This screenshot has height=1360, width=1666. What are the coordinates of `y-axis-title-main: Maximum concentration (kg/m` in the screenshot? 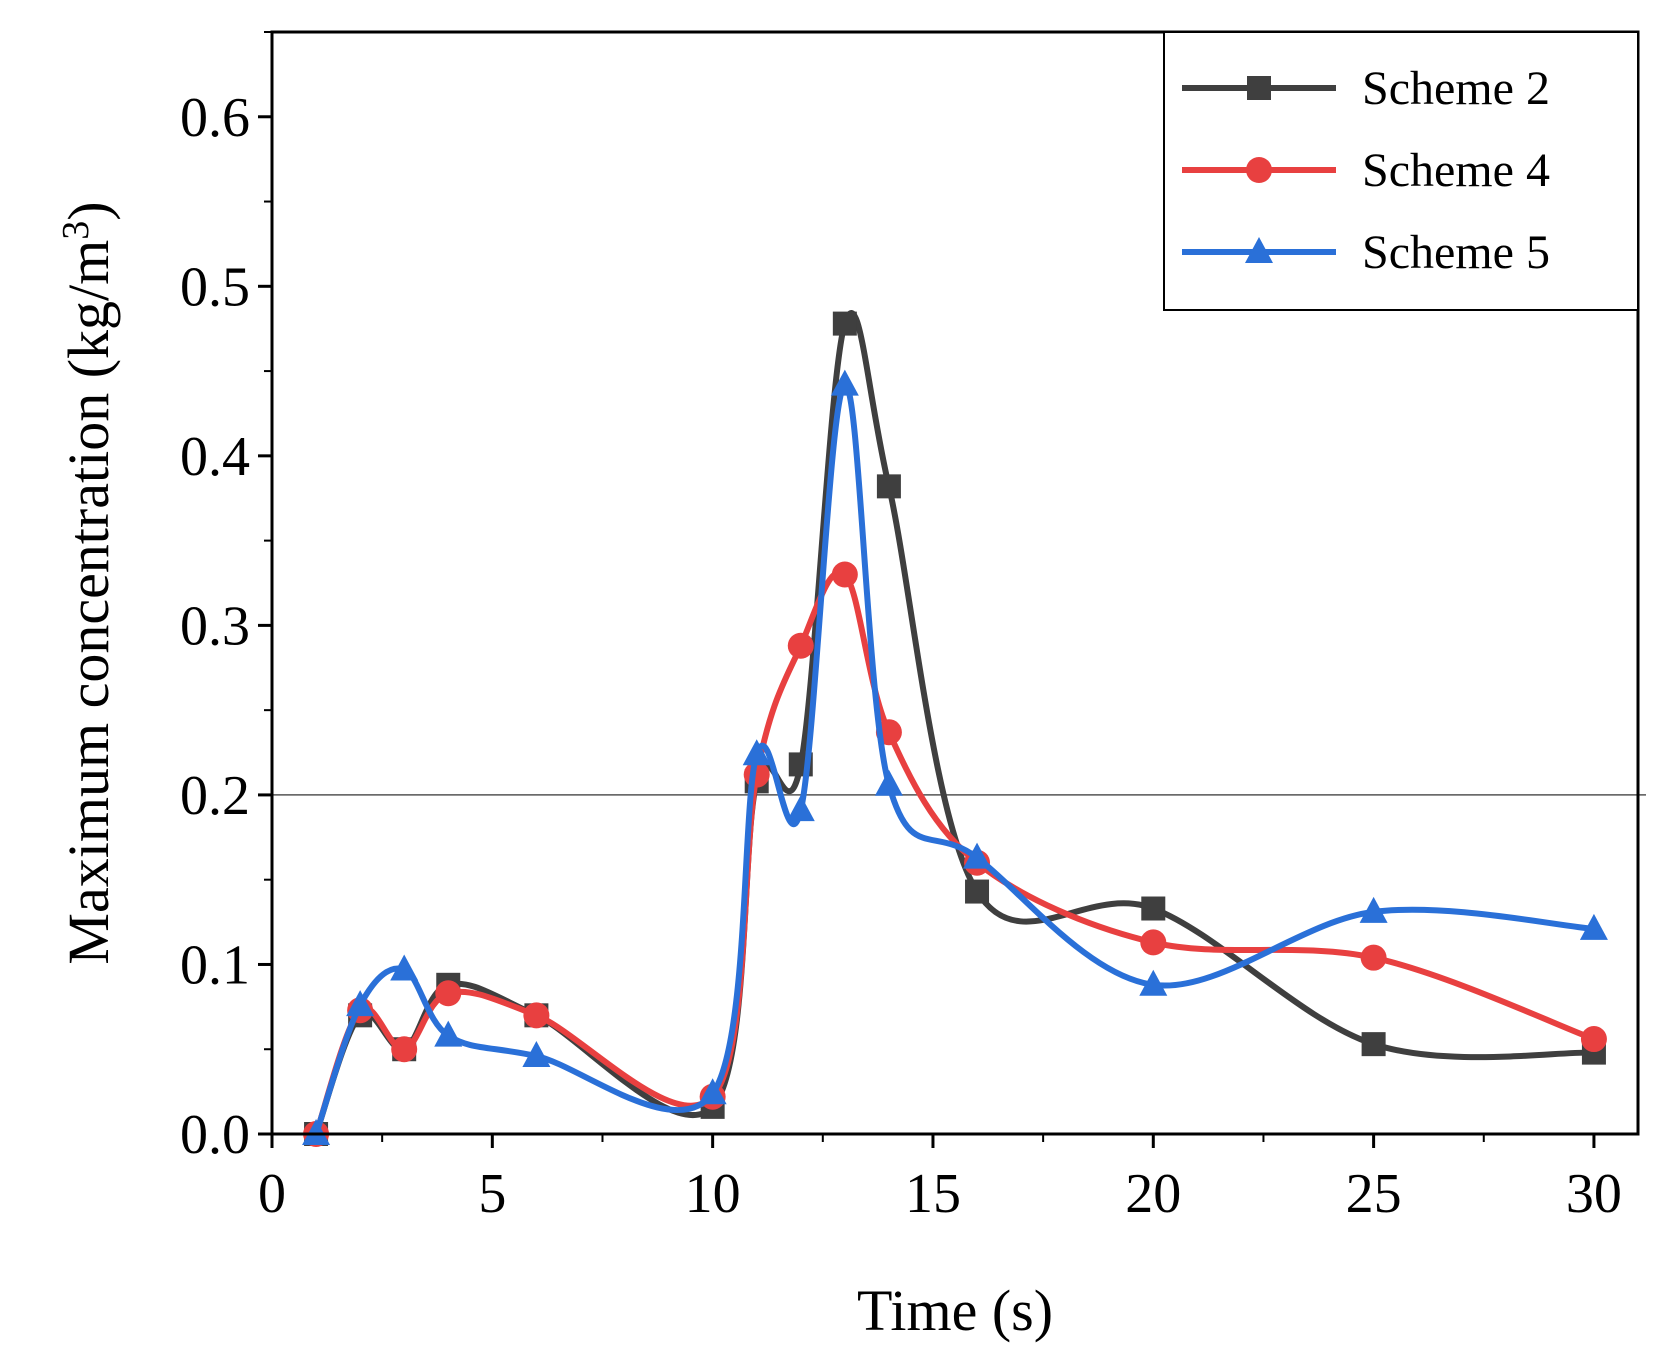 It's located at (88, 602).